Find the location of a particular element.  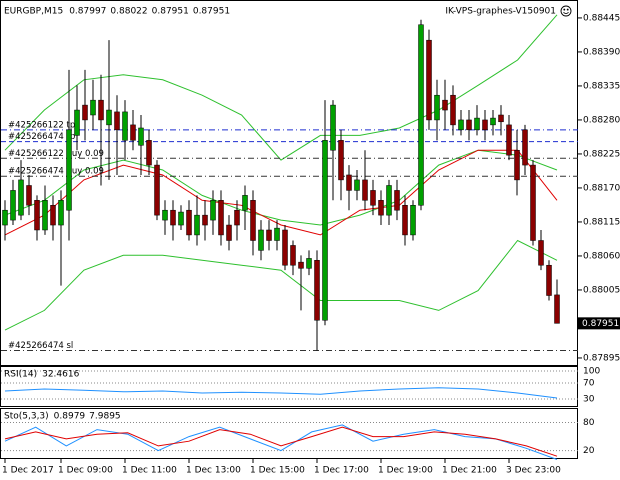

indicator-value: 32.4616 is located at coordinates (60, 375).